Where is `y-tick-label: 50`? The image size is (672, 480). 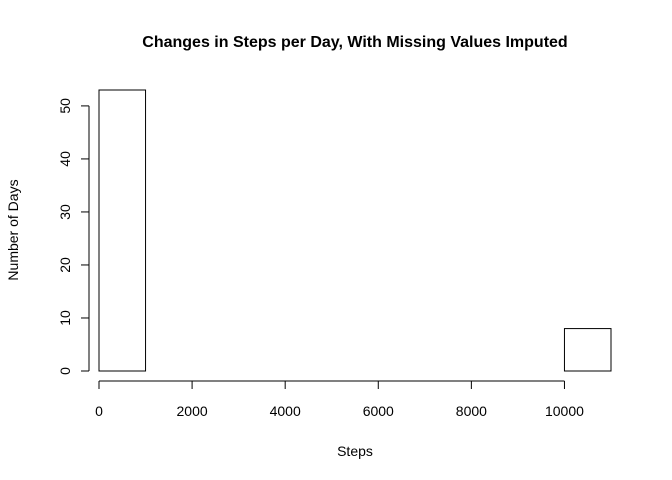
y-tick-label: 50 is located at coordinates (65, 106).